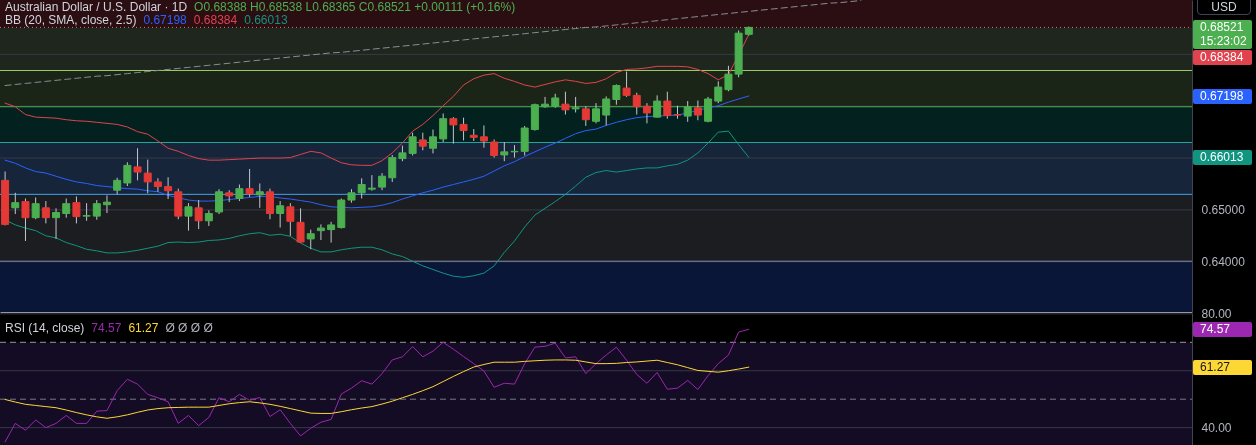  Describe the element at coordinates (1216, 329) in the screenshot. I see `text: 74.57` at that location.